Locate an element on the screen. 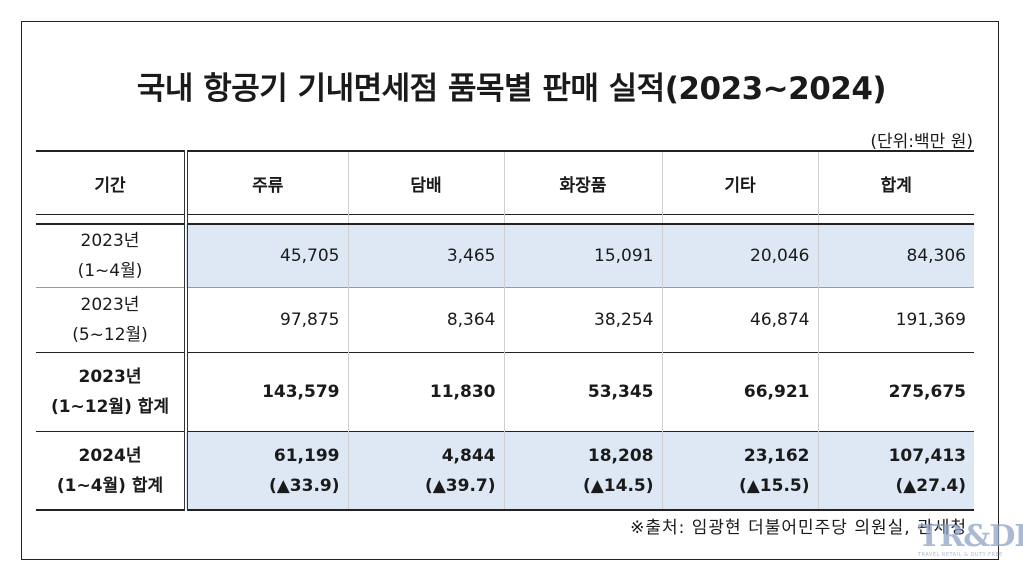  cell-tobacco: 11,830 is located at coordinates (425, 392).